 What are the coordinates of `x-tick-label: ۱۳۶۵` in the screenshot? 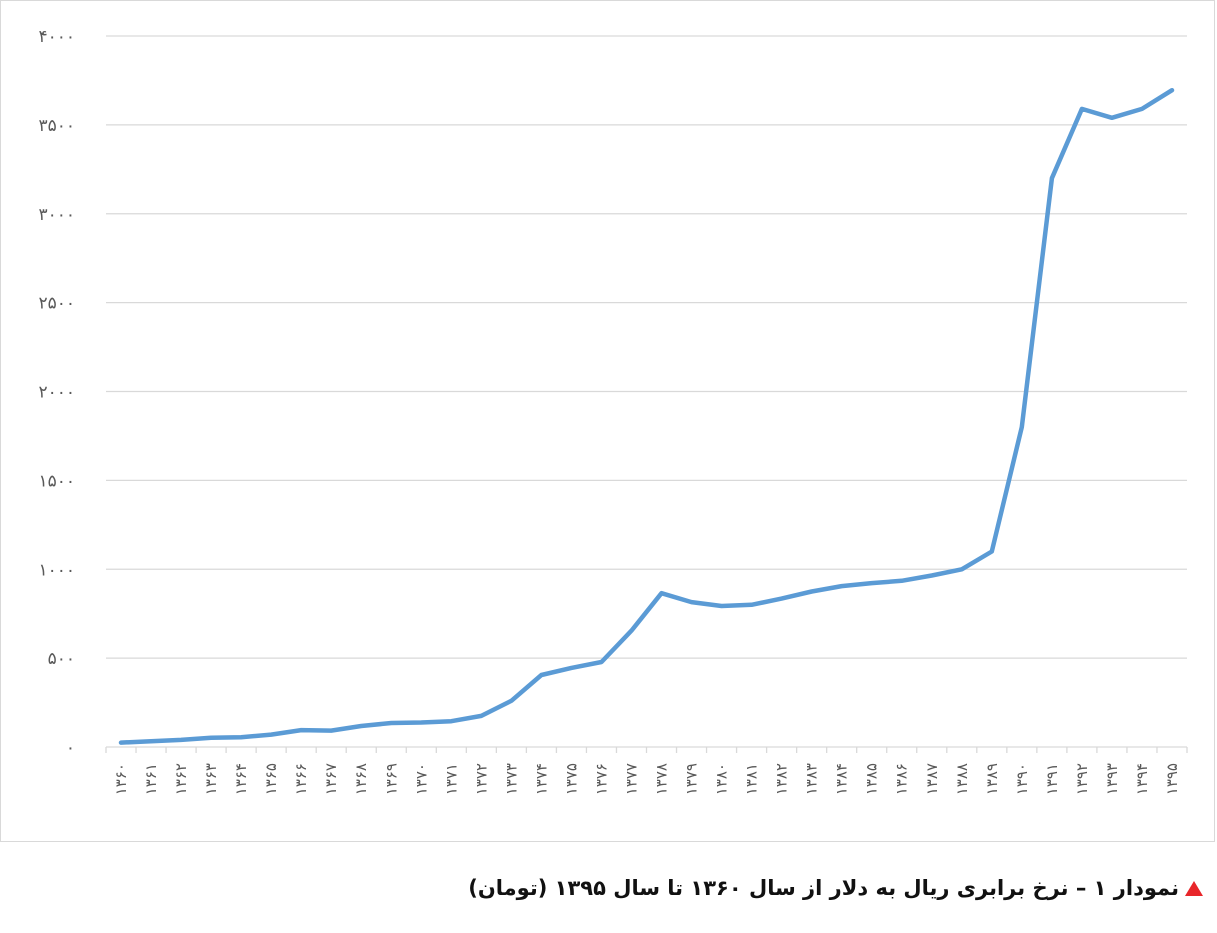 It's located at (271, 779).